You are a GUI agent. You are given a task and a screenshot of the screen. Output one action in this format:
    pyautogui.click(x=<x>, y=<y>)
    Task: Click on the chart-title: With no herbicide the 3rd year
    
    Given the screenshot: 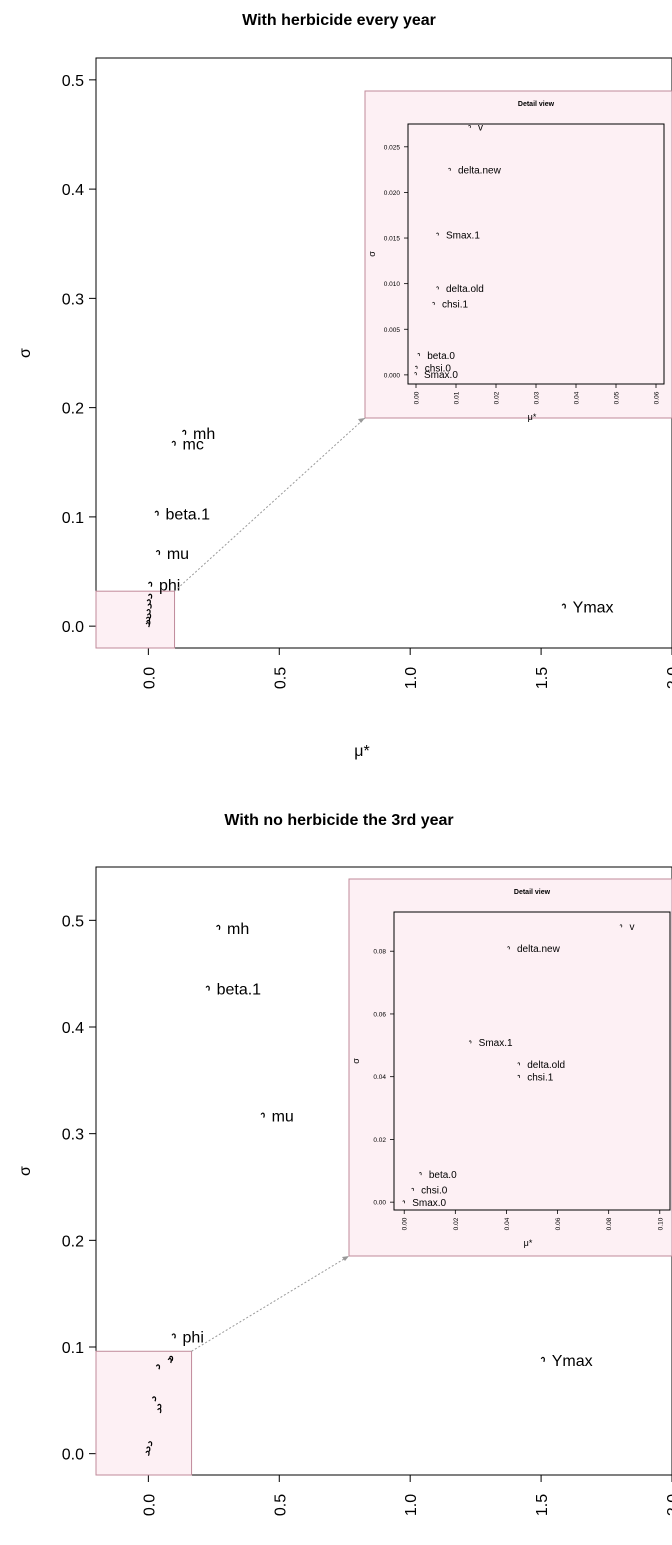 What is the action you would take?
    pyautogui.click(x=338, y=820)
    